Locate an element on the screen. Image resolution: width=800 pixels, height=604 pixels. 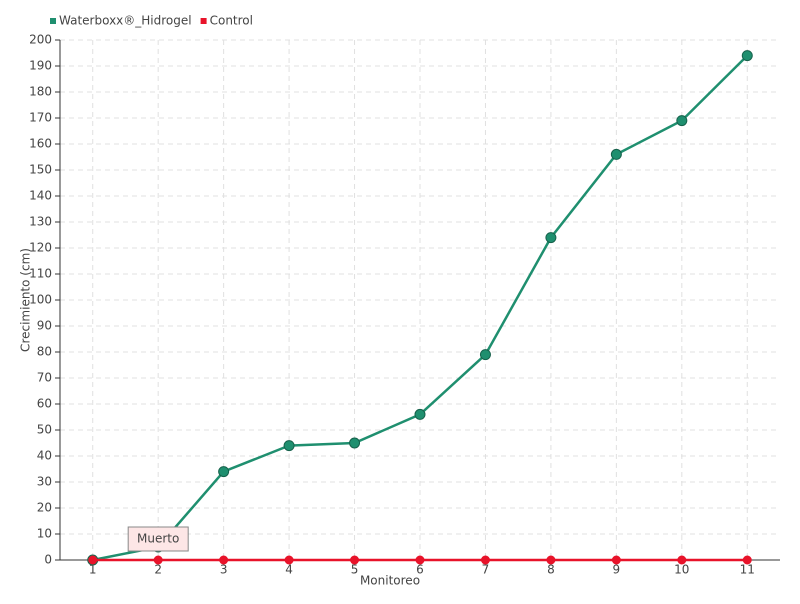
y-tick-label: 130 is located at coordinates (40, 222).